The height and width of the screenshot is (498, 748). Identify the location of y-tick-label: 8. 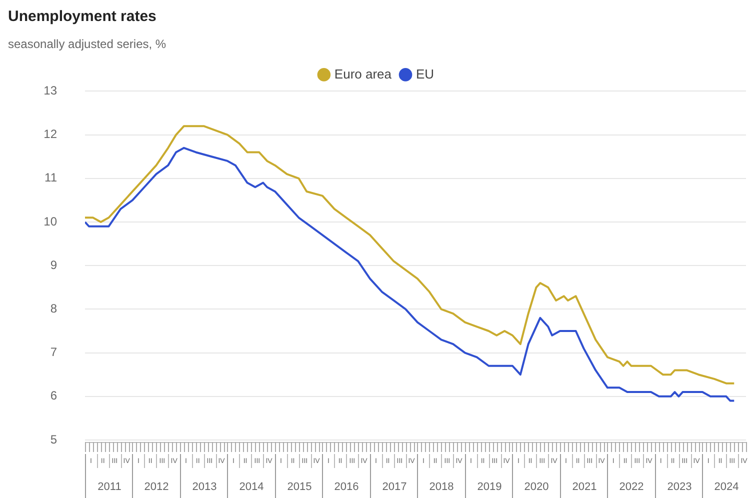
(54, 309).